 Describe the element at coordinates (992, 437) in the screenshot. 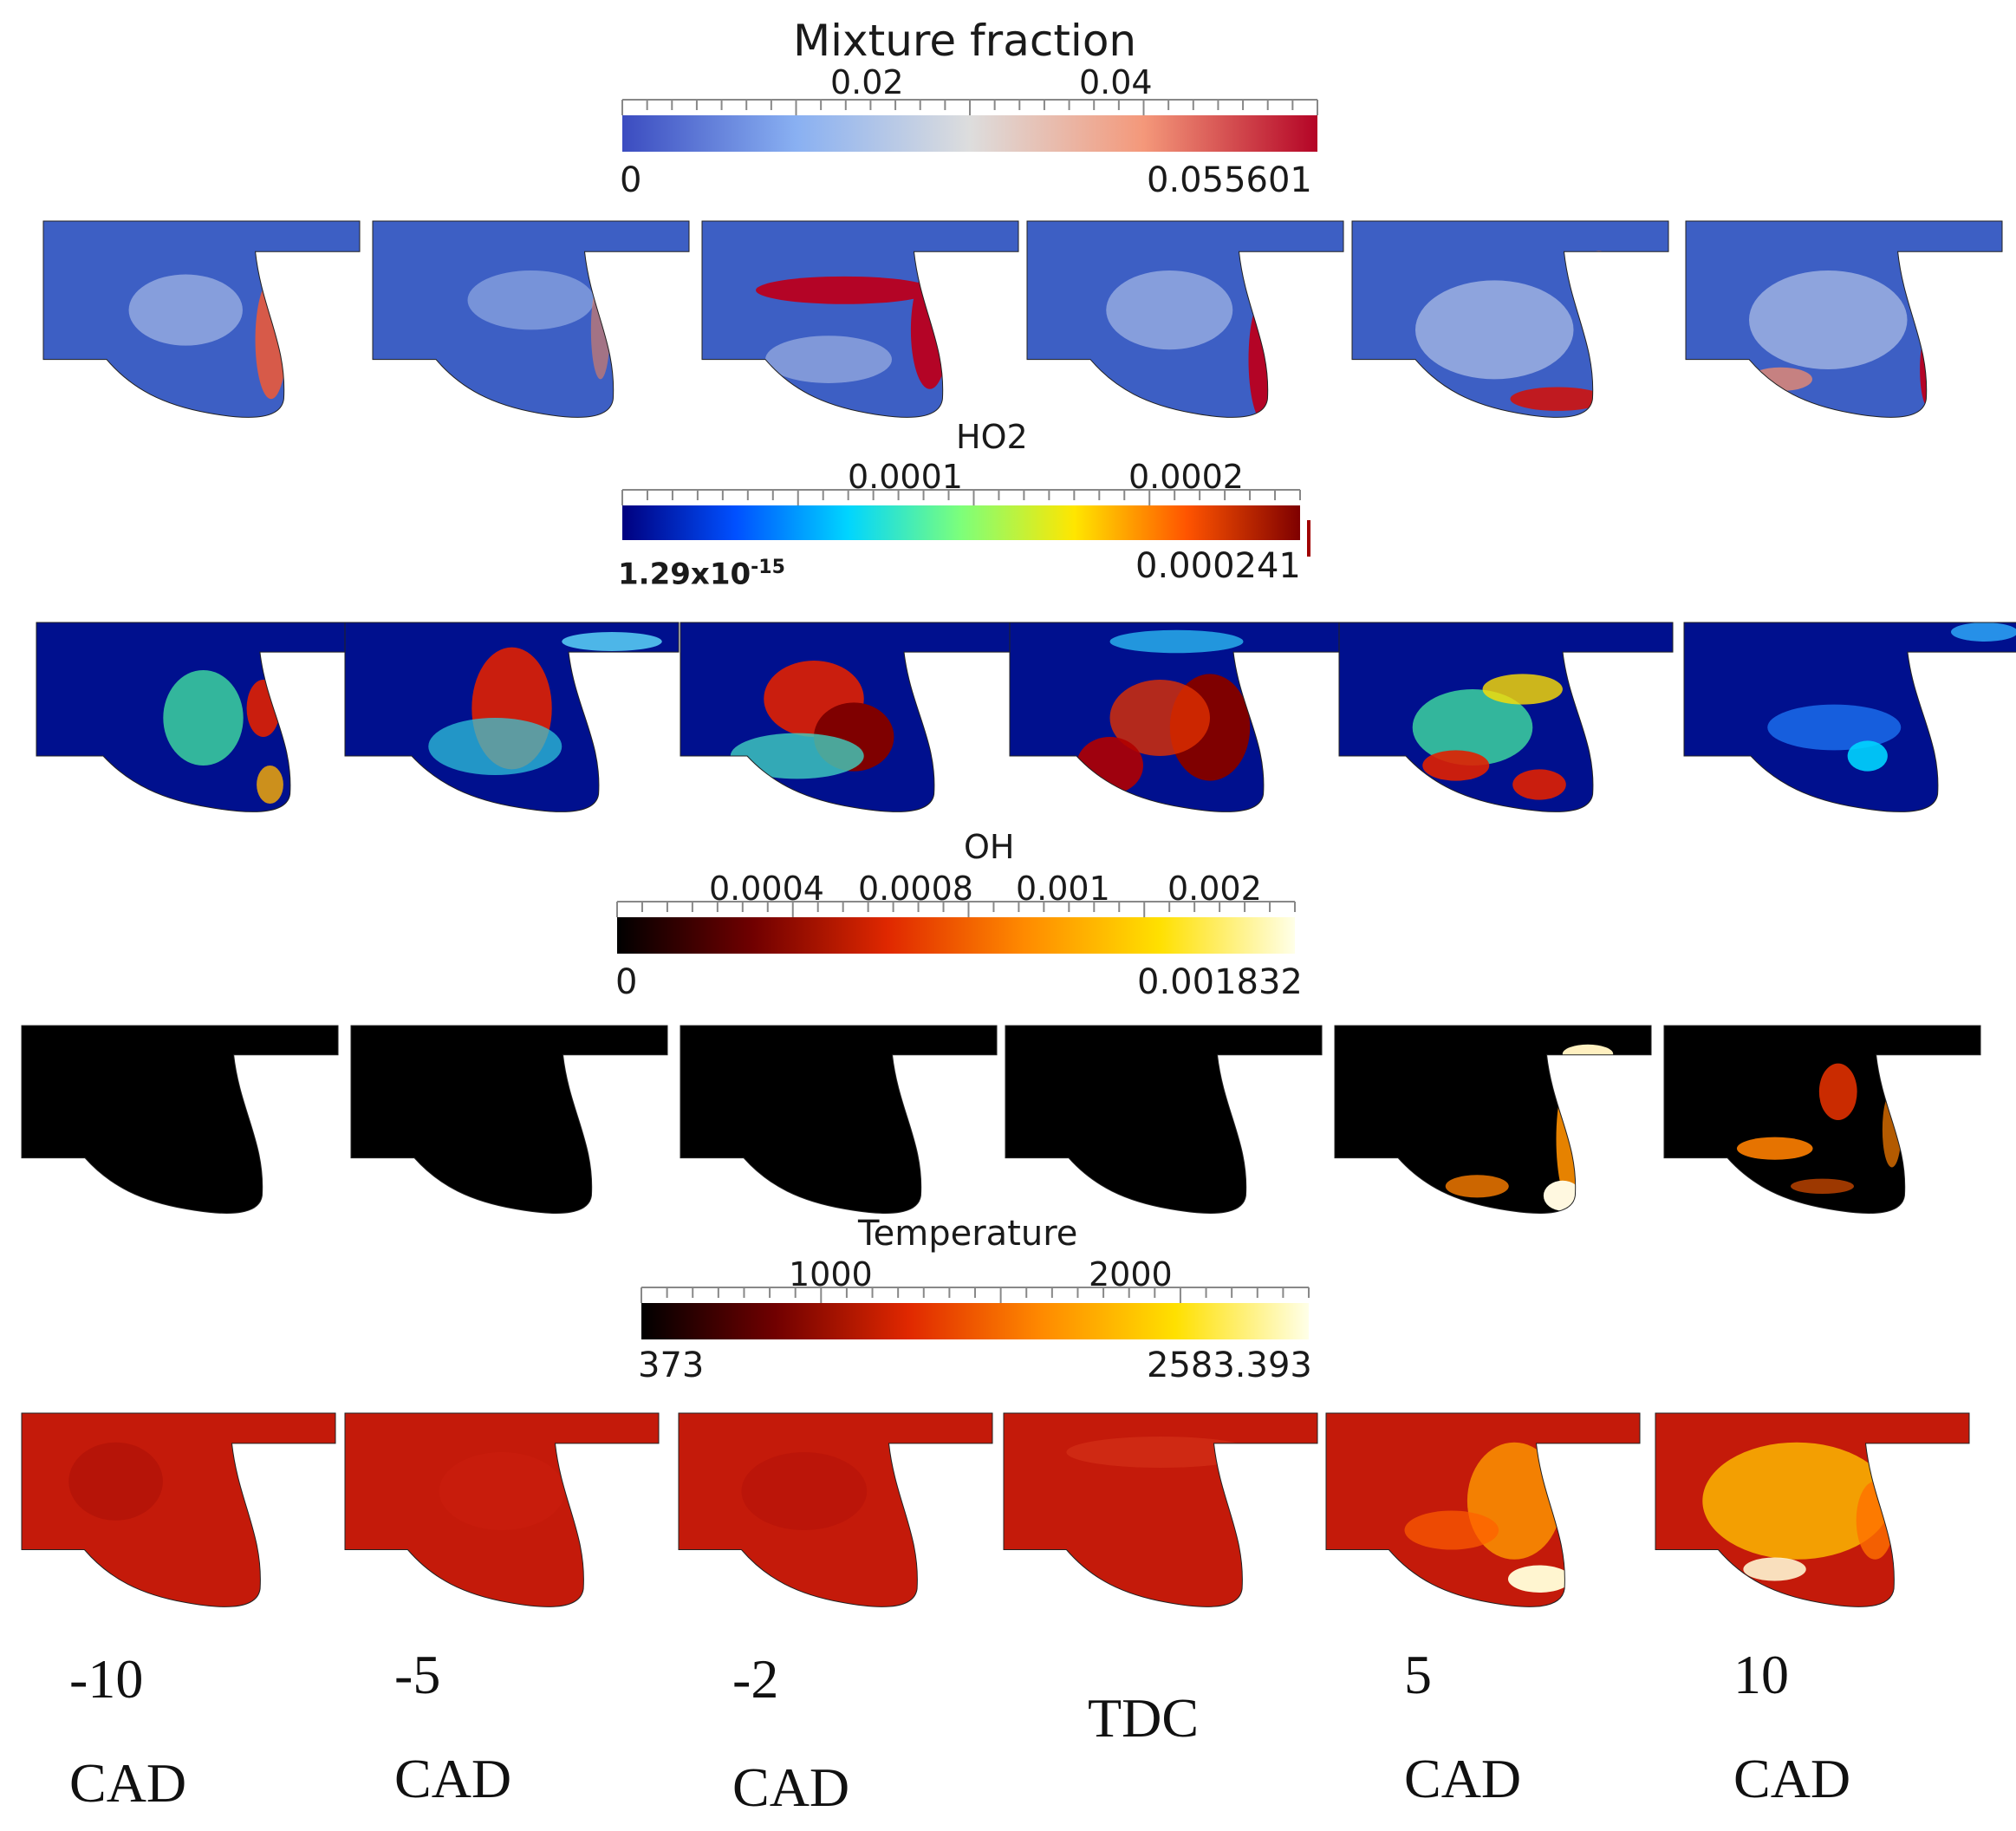

I see `colorbar-title-ho2: HO2` at that location.